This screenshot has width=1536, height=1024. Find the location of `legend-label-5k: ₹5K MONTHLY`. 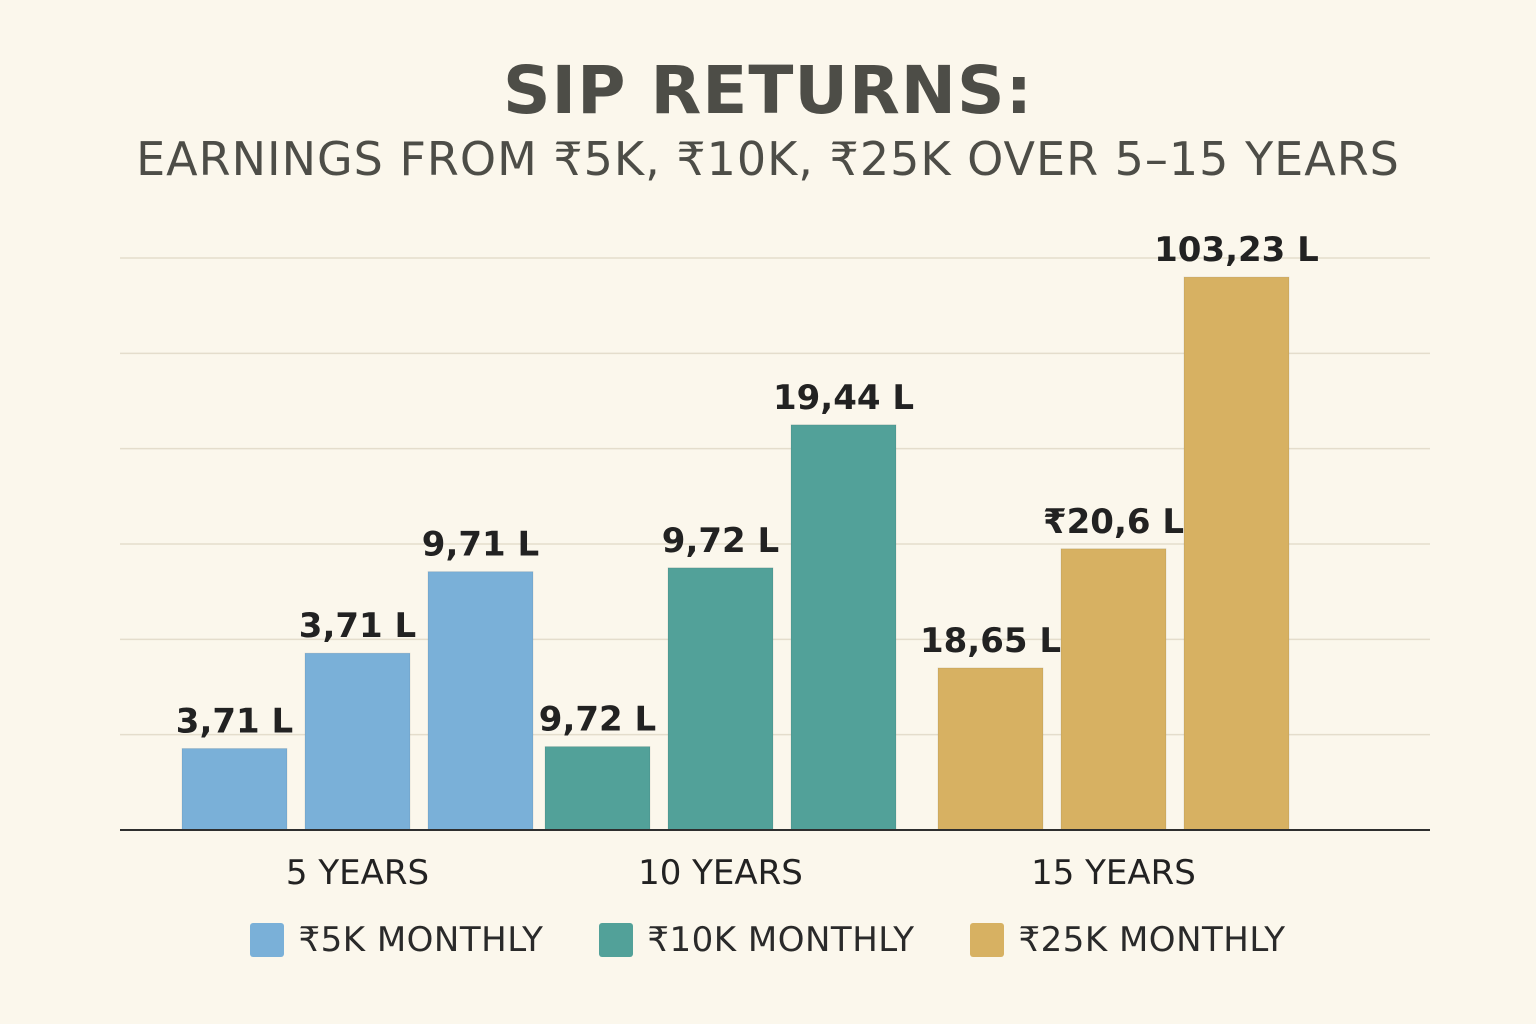

legend-label-5k: ₹5K MONTHLY is located at coordinates (421, 940).